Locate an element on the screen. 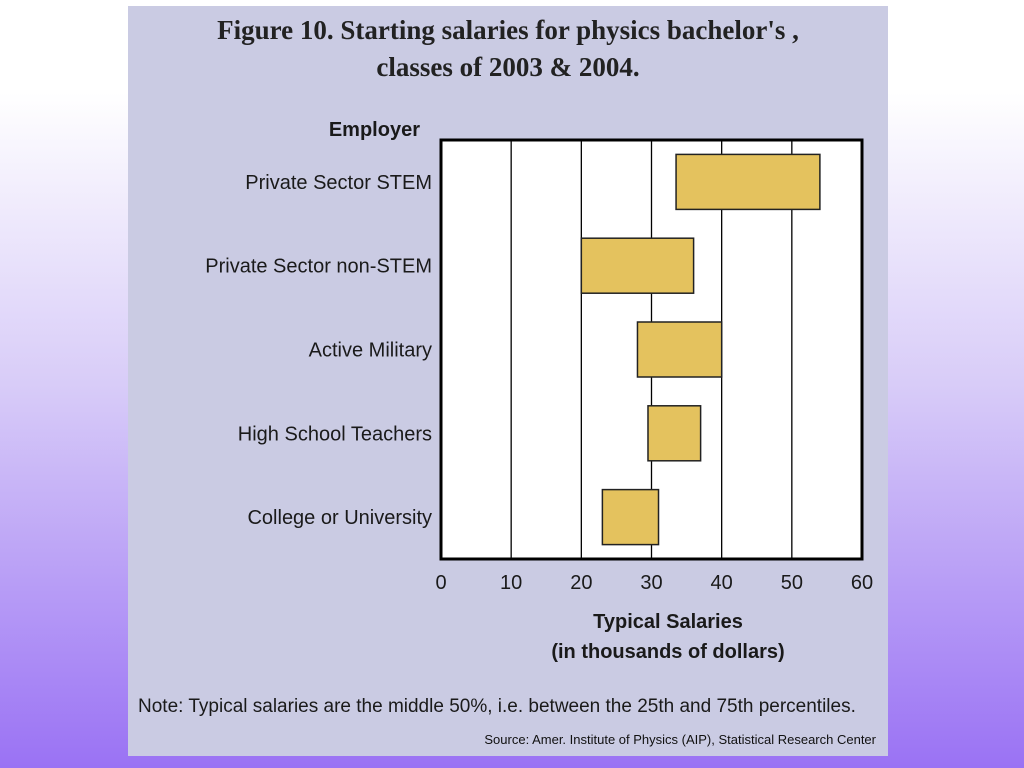 The height and width of the screenshot is (768, 1024). x-axis-title-line1: Typical Salaries is located at coordinates (668, 622).